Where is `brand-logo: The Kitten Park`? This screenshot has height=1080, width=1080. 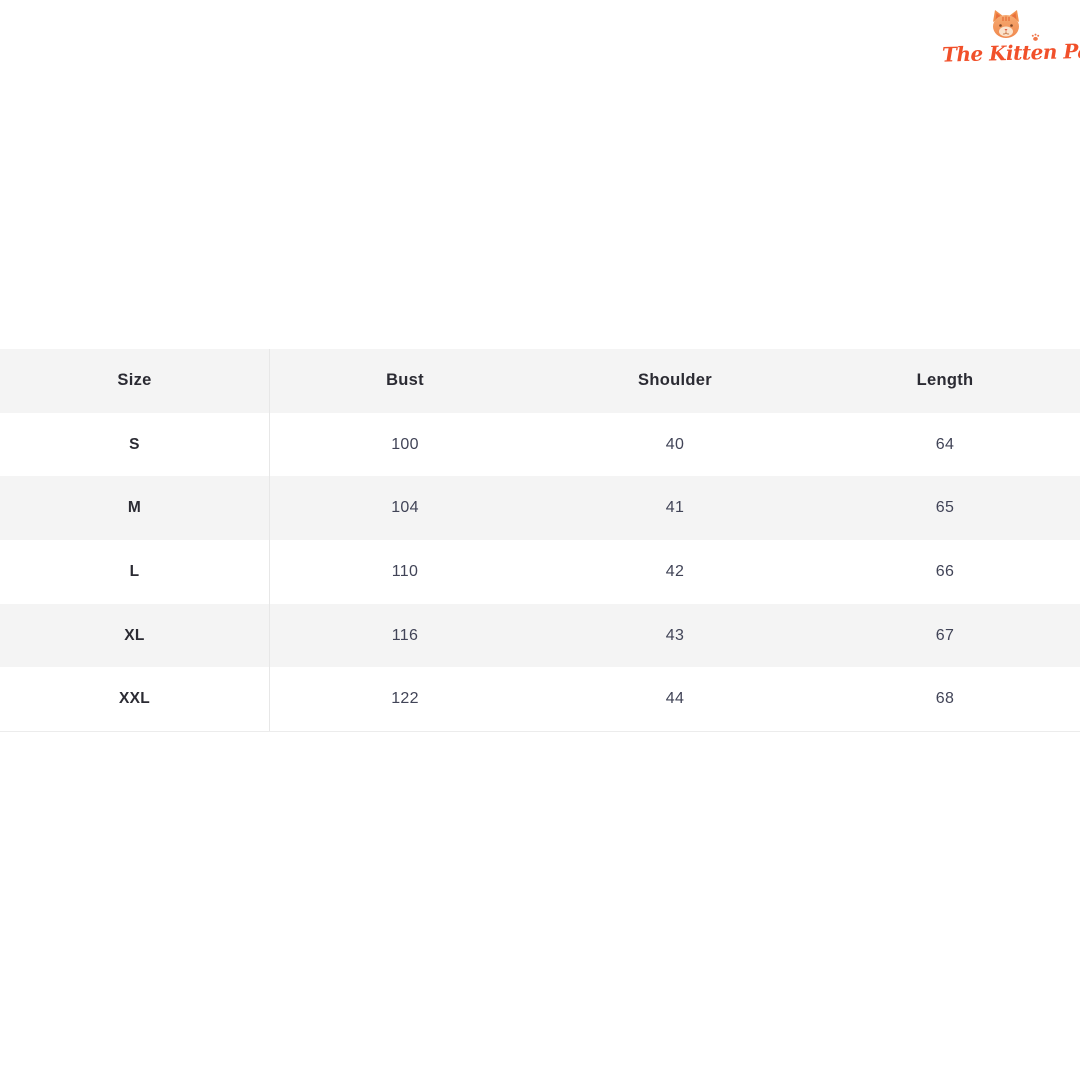
brand-logo: The Kitten Park is located at coordinates (1010, 37).